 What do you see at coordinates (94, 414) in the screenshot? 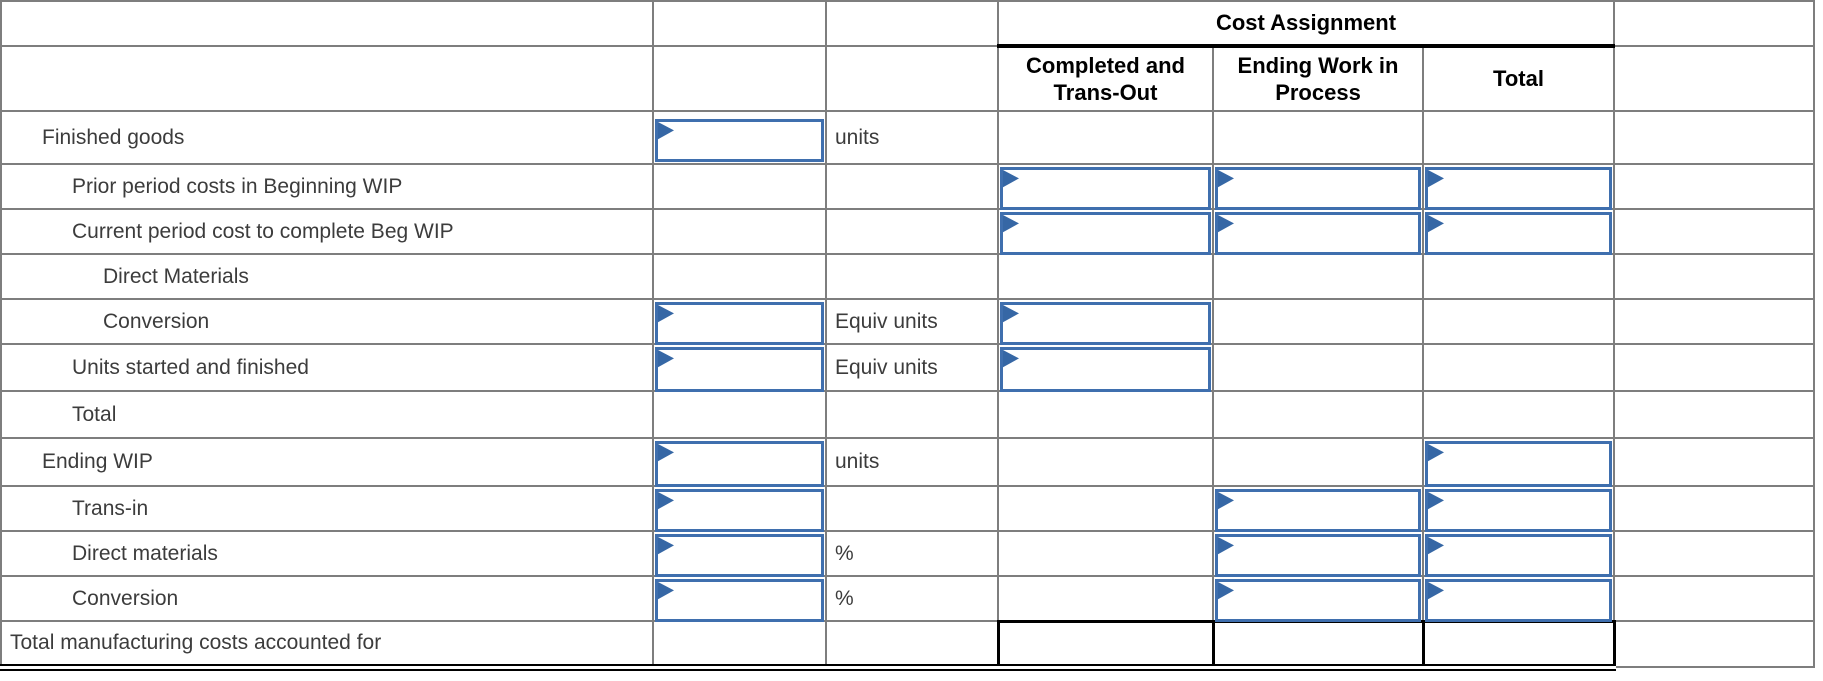
I see `row-label-total: Total` at bounding box center [94, 414].